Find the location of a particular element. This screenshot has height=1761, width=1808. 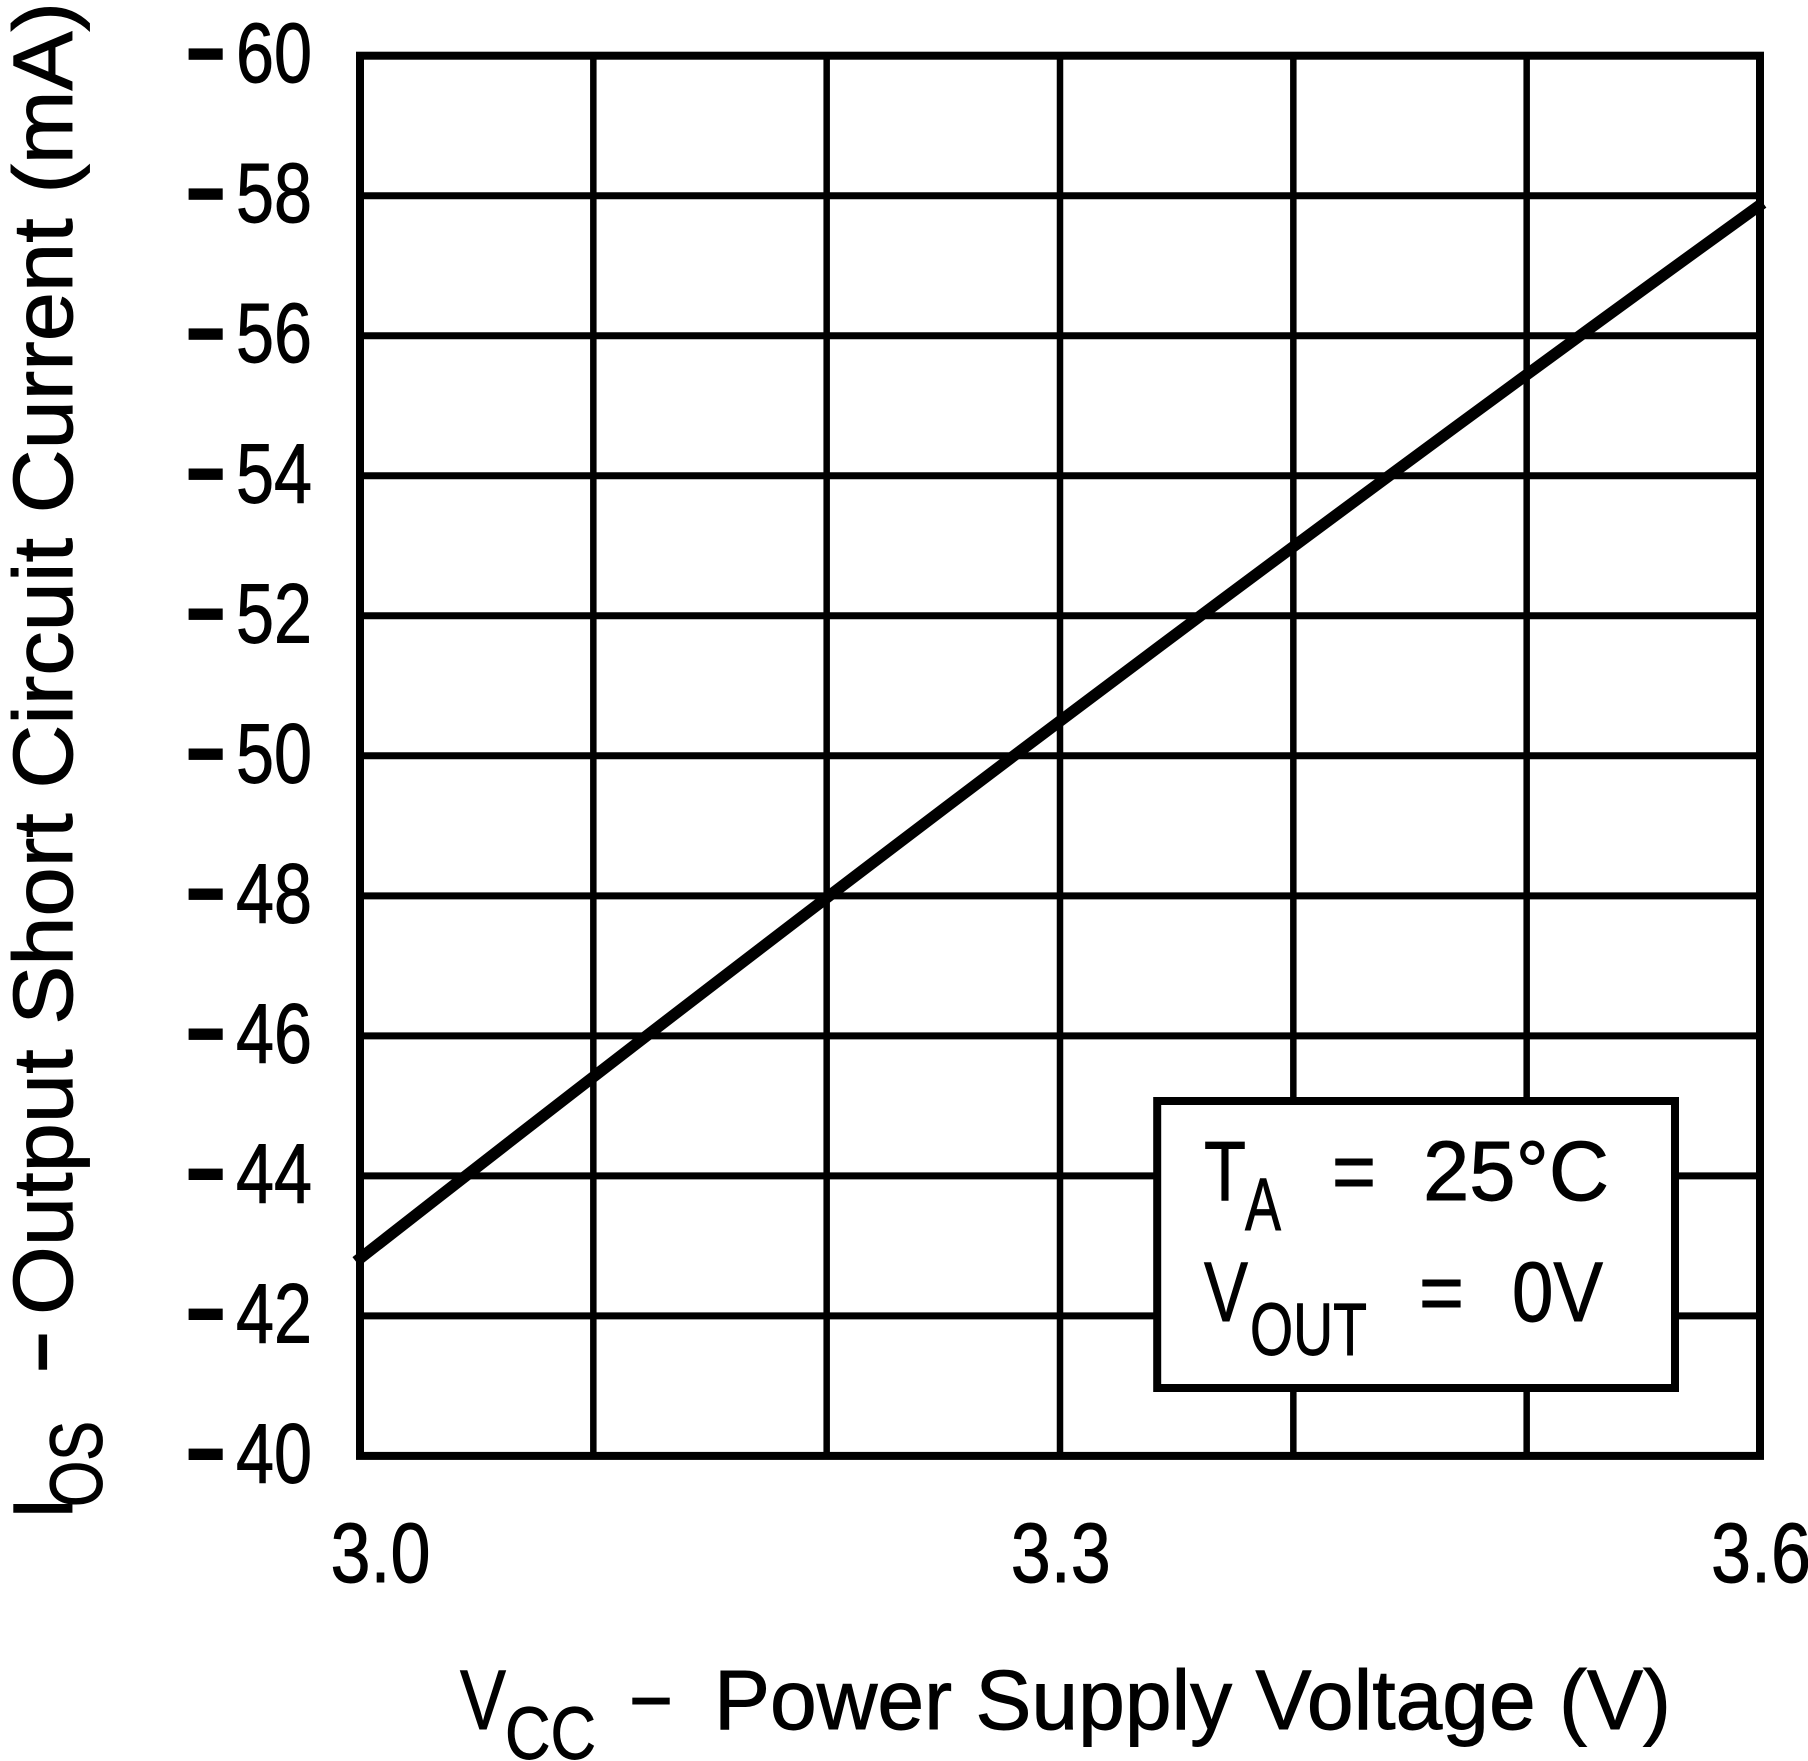

svg-text: 60 is located at coordinates (274, 53).